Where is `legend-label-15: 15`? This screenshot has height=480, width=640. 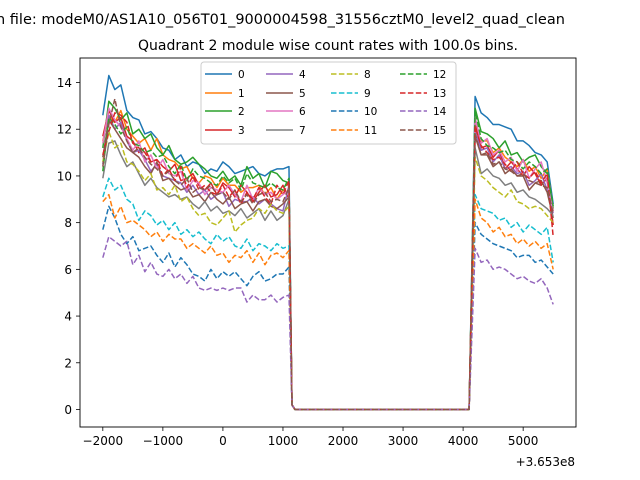
legend-label-15: 15 is located at coordinates (439, 131).